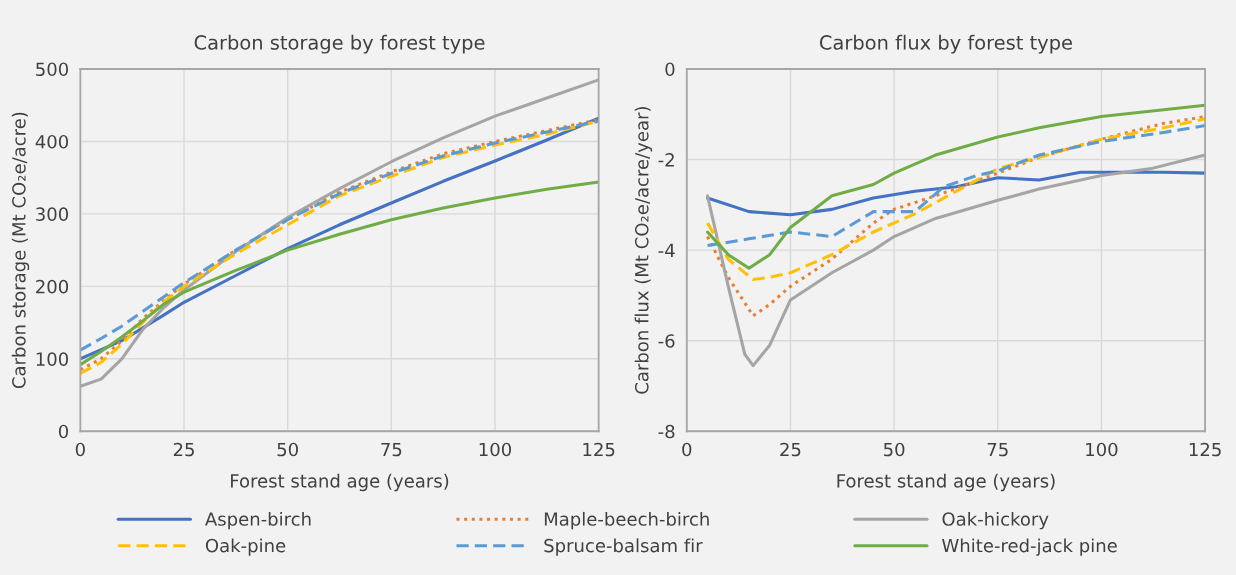  What do you see at coordinates (1029, 547) in the screenshot?
I see `legend-label: White-red-jack pine` at bounding box center [1029, 547].